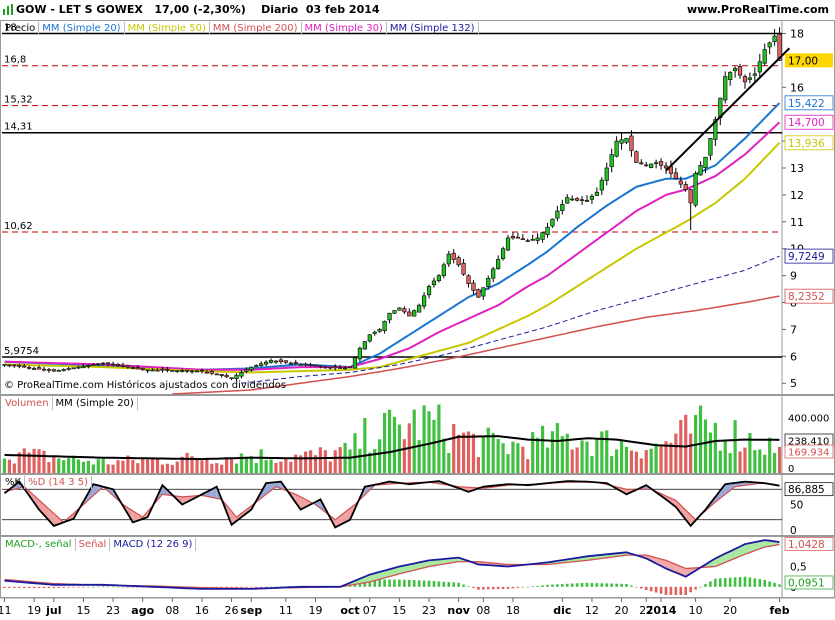 The height and width of the screenshot is (620, 835). Describe the element at coordinates (399, 610) in the screenshot. I see `x-tick-label: 15` at that location.